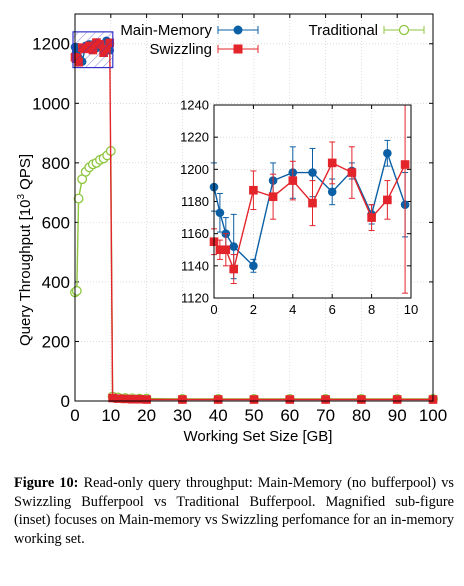 The width and height of the screenshot is (464, 586). Describe the element at coordinates (56, 222) in the screenshot. I see `main-y-tick-label: 600` at that location.